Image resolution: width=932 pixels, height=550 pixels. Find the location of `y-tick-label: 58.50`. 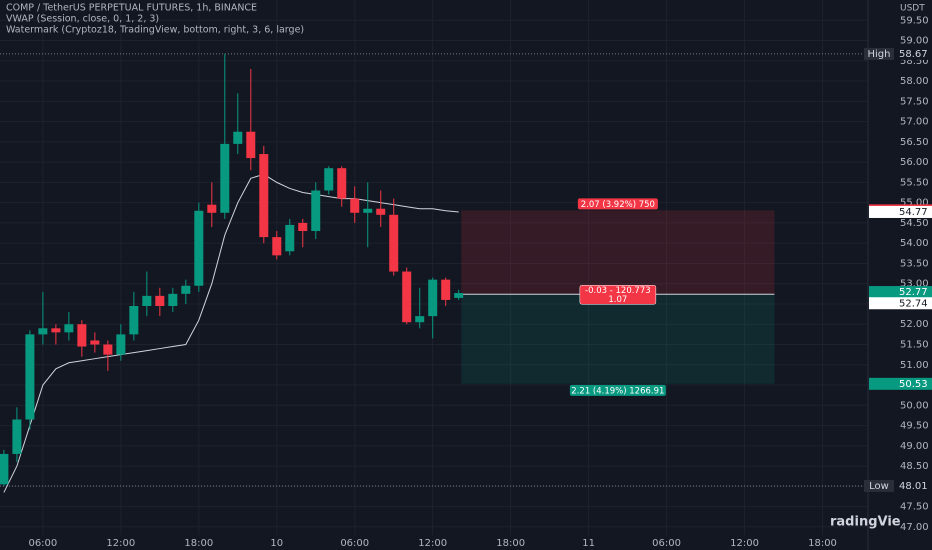

y-tick-label: 58.50 is located at coordinates (914, 61).